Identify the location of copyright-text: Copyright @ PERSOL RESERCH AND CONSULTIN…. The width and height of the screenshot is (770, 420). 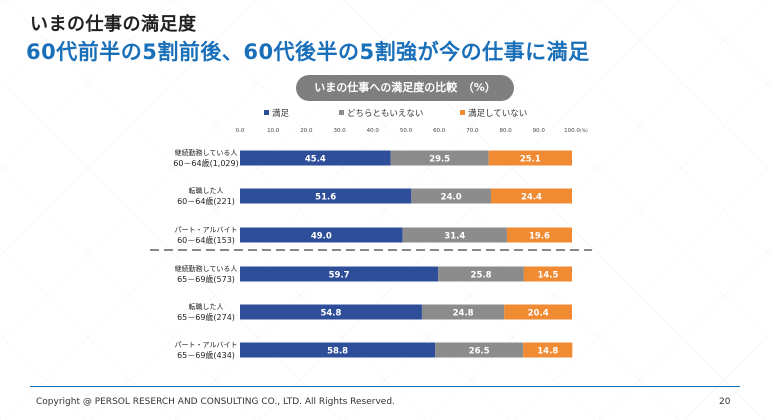
(215, 402).